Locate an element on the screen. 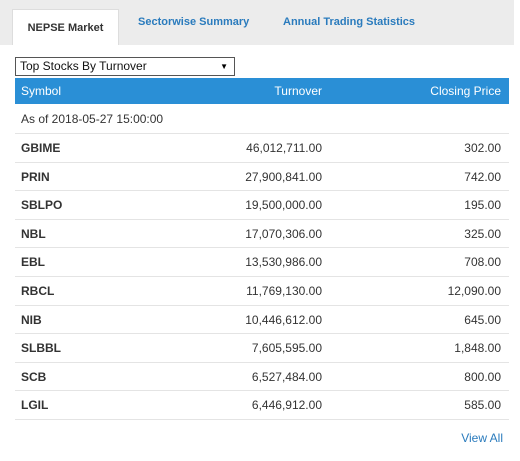 Image resolution: width=520 pixels, height=461 pixels. table-row: NBL 17,070,306.00 325.00 is located at coordinates (262, 234).